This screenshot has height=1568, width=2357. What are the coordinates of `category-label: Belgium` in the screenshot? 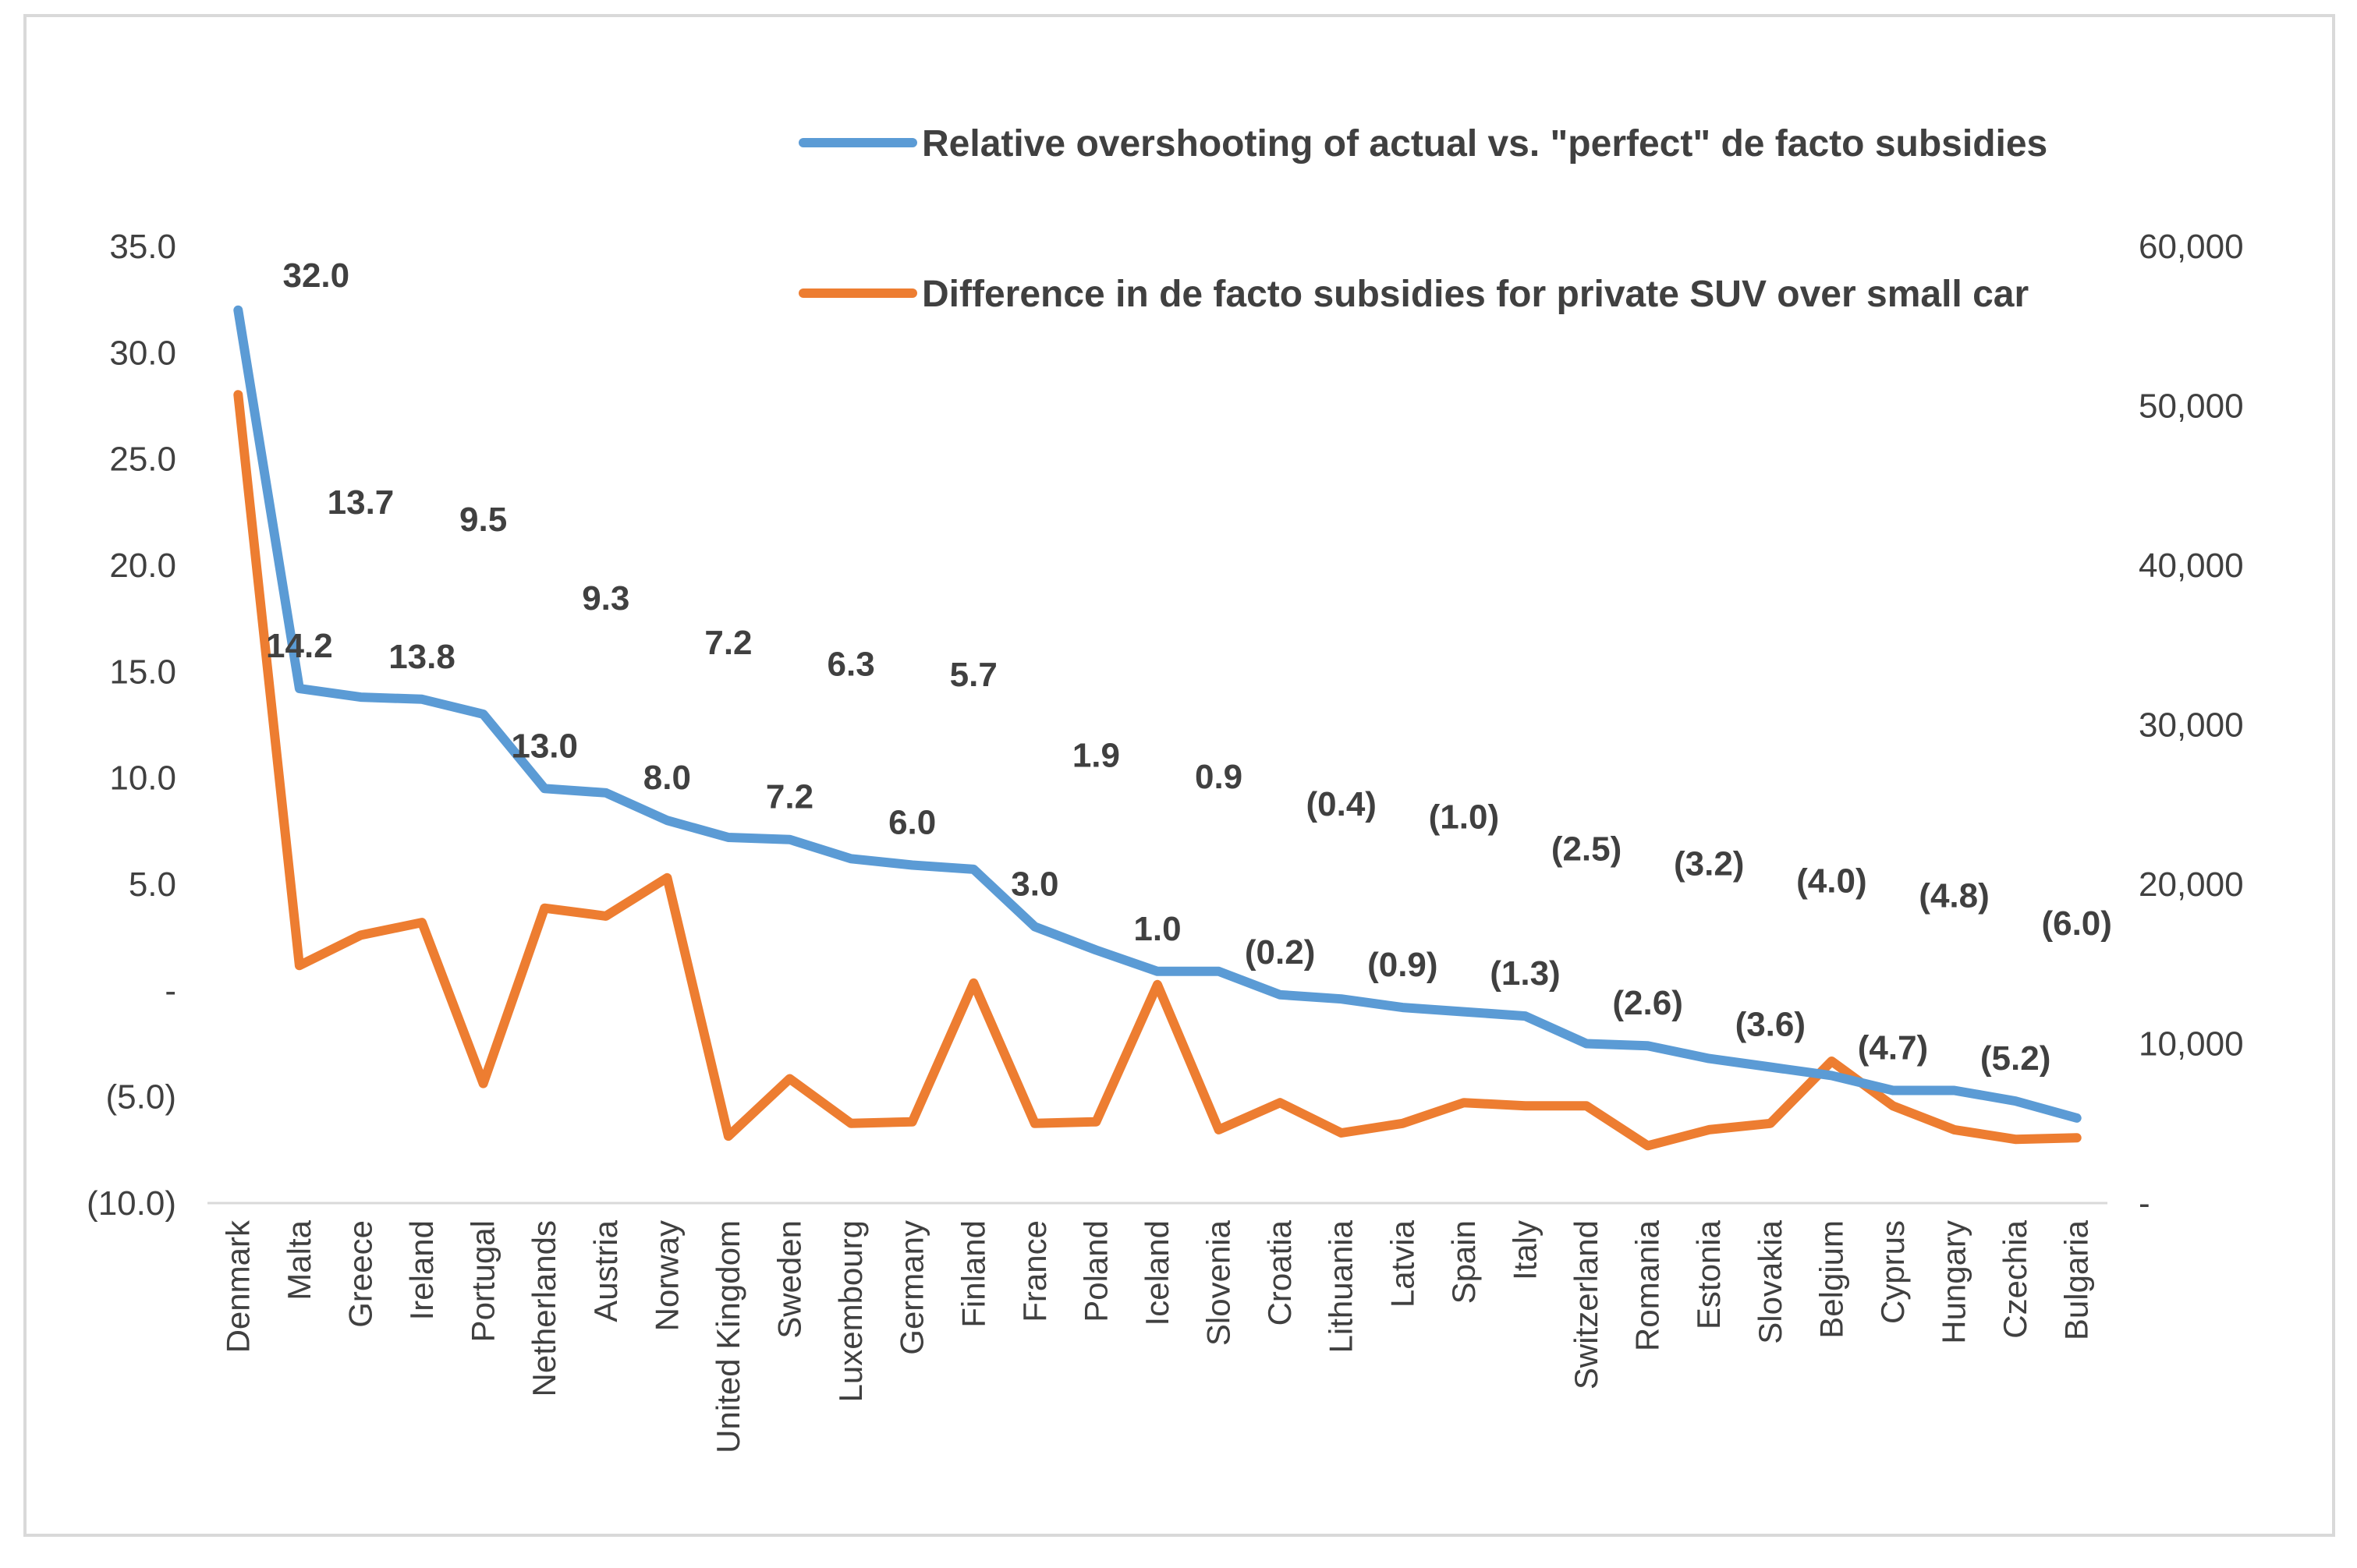 It's located at (1831, 1279).